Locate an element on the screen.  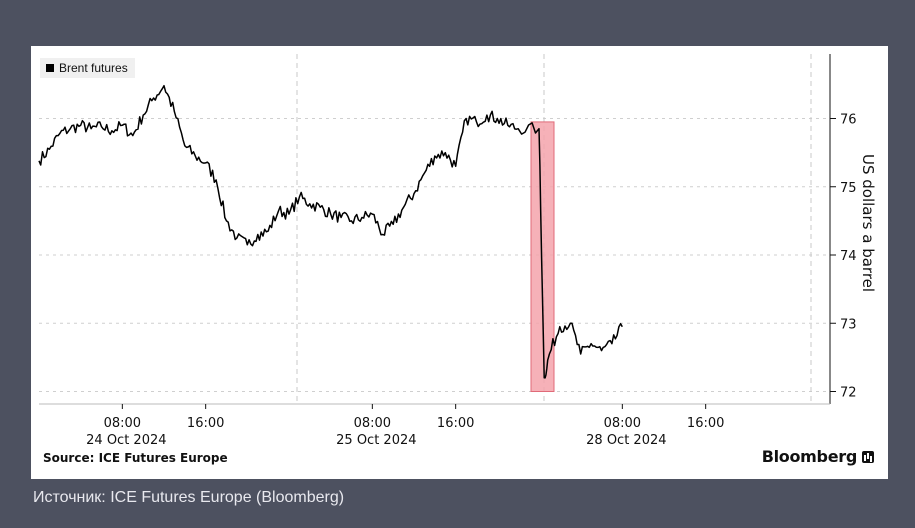
y-tick-label: 76 is located at coordinates (848, 120).